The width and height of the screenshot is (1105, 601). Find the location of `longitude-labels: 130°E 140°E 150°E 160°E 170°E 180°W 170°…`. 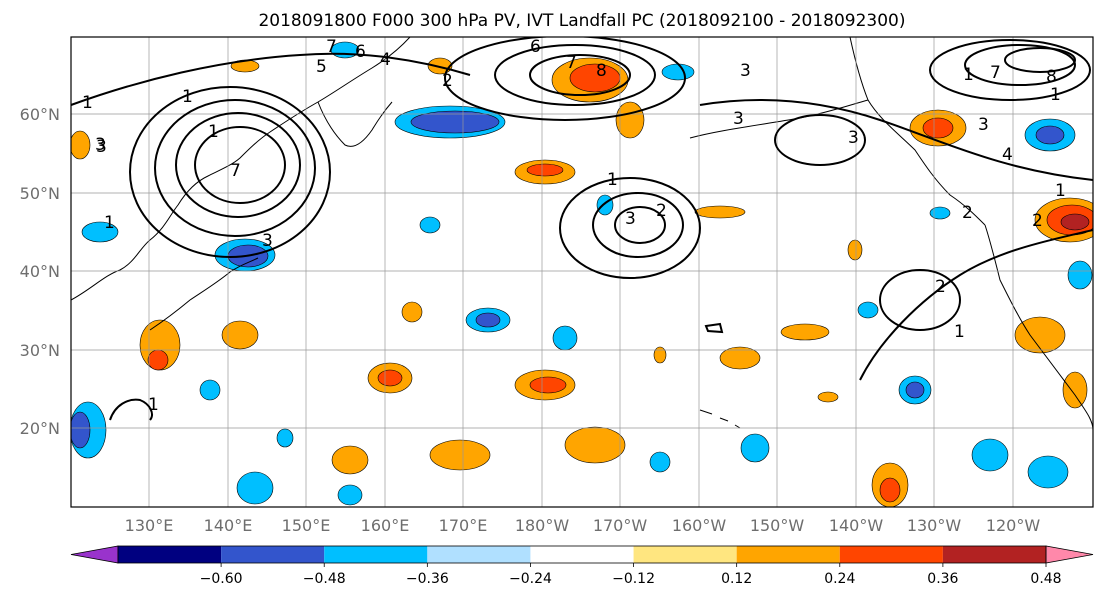

longitude-labels: 130°E 140°E 150°E 160°E 170°E 180°W 170°… is located at coordinates (583, 525).